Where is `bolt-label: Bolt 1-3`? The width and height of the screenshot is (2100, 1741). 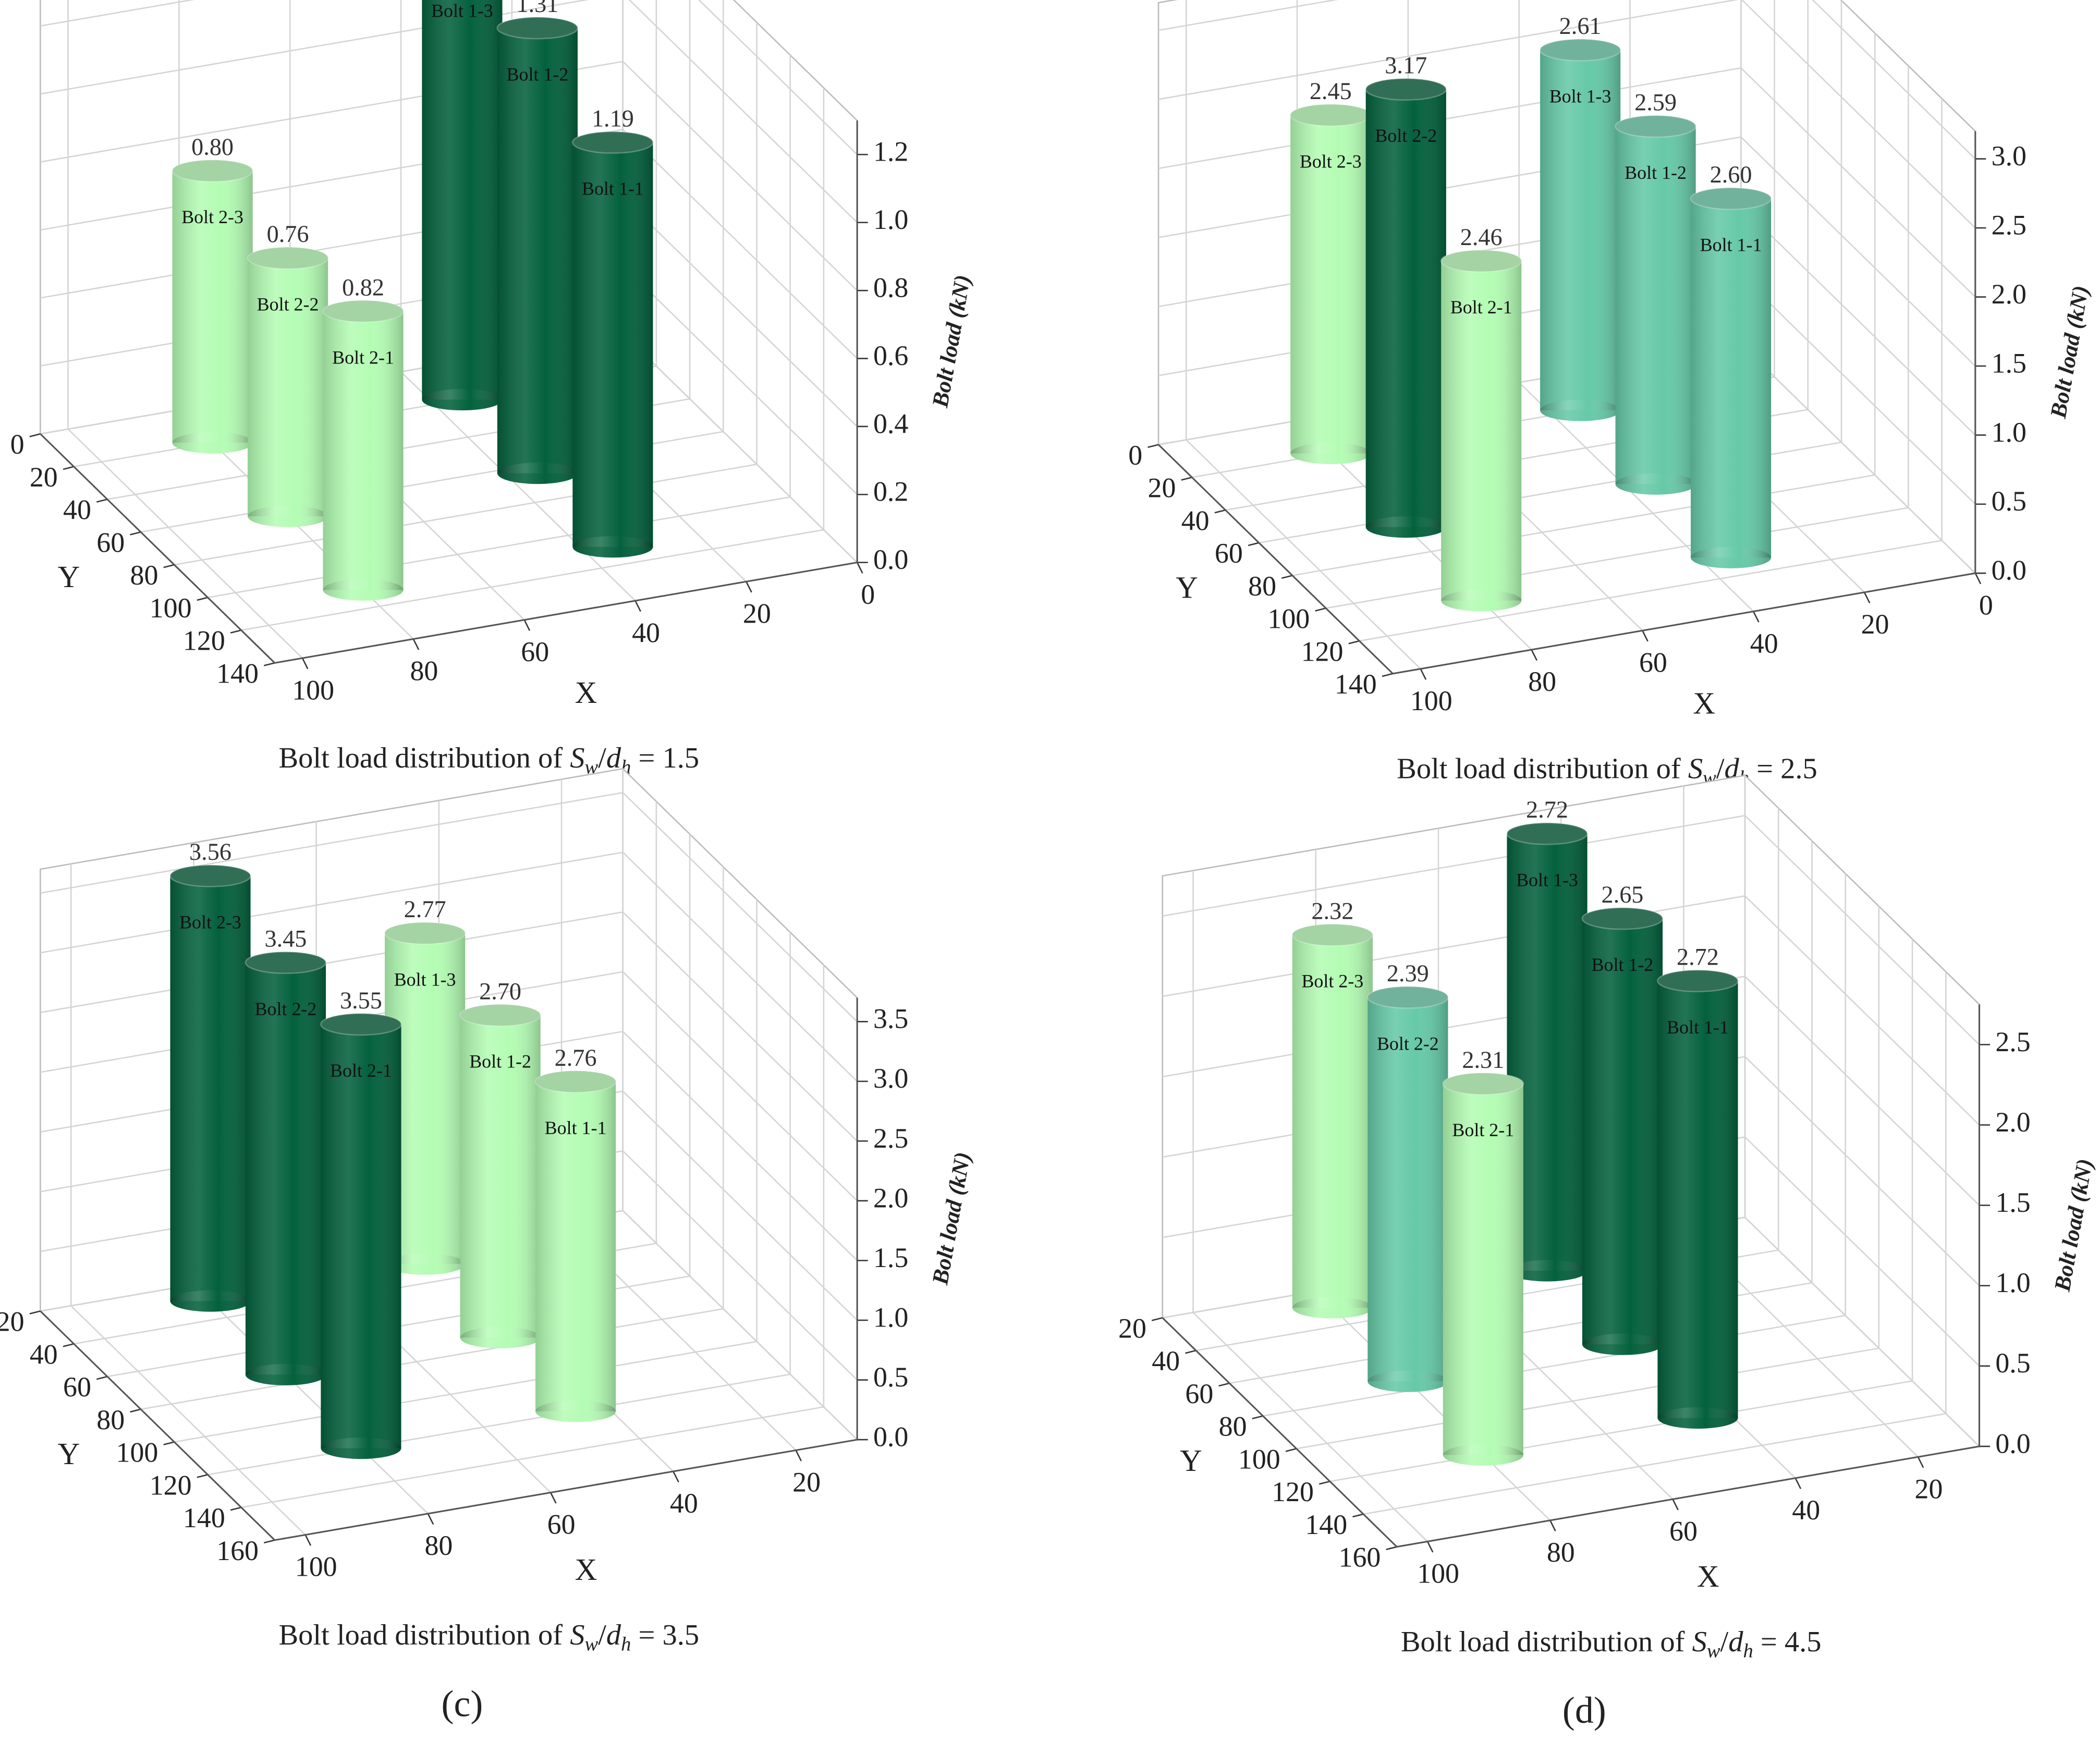
bolt-label: Bolt 1-3 is located at coordinates (1580, 96).